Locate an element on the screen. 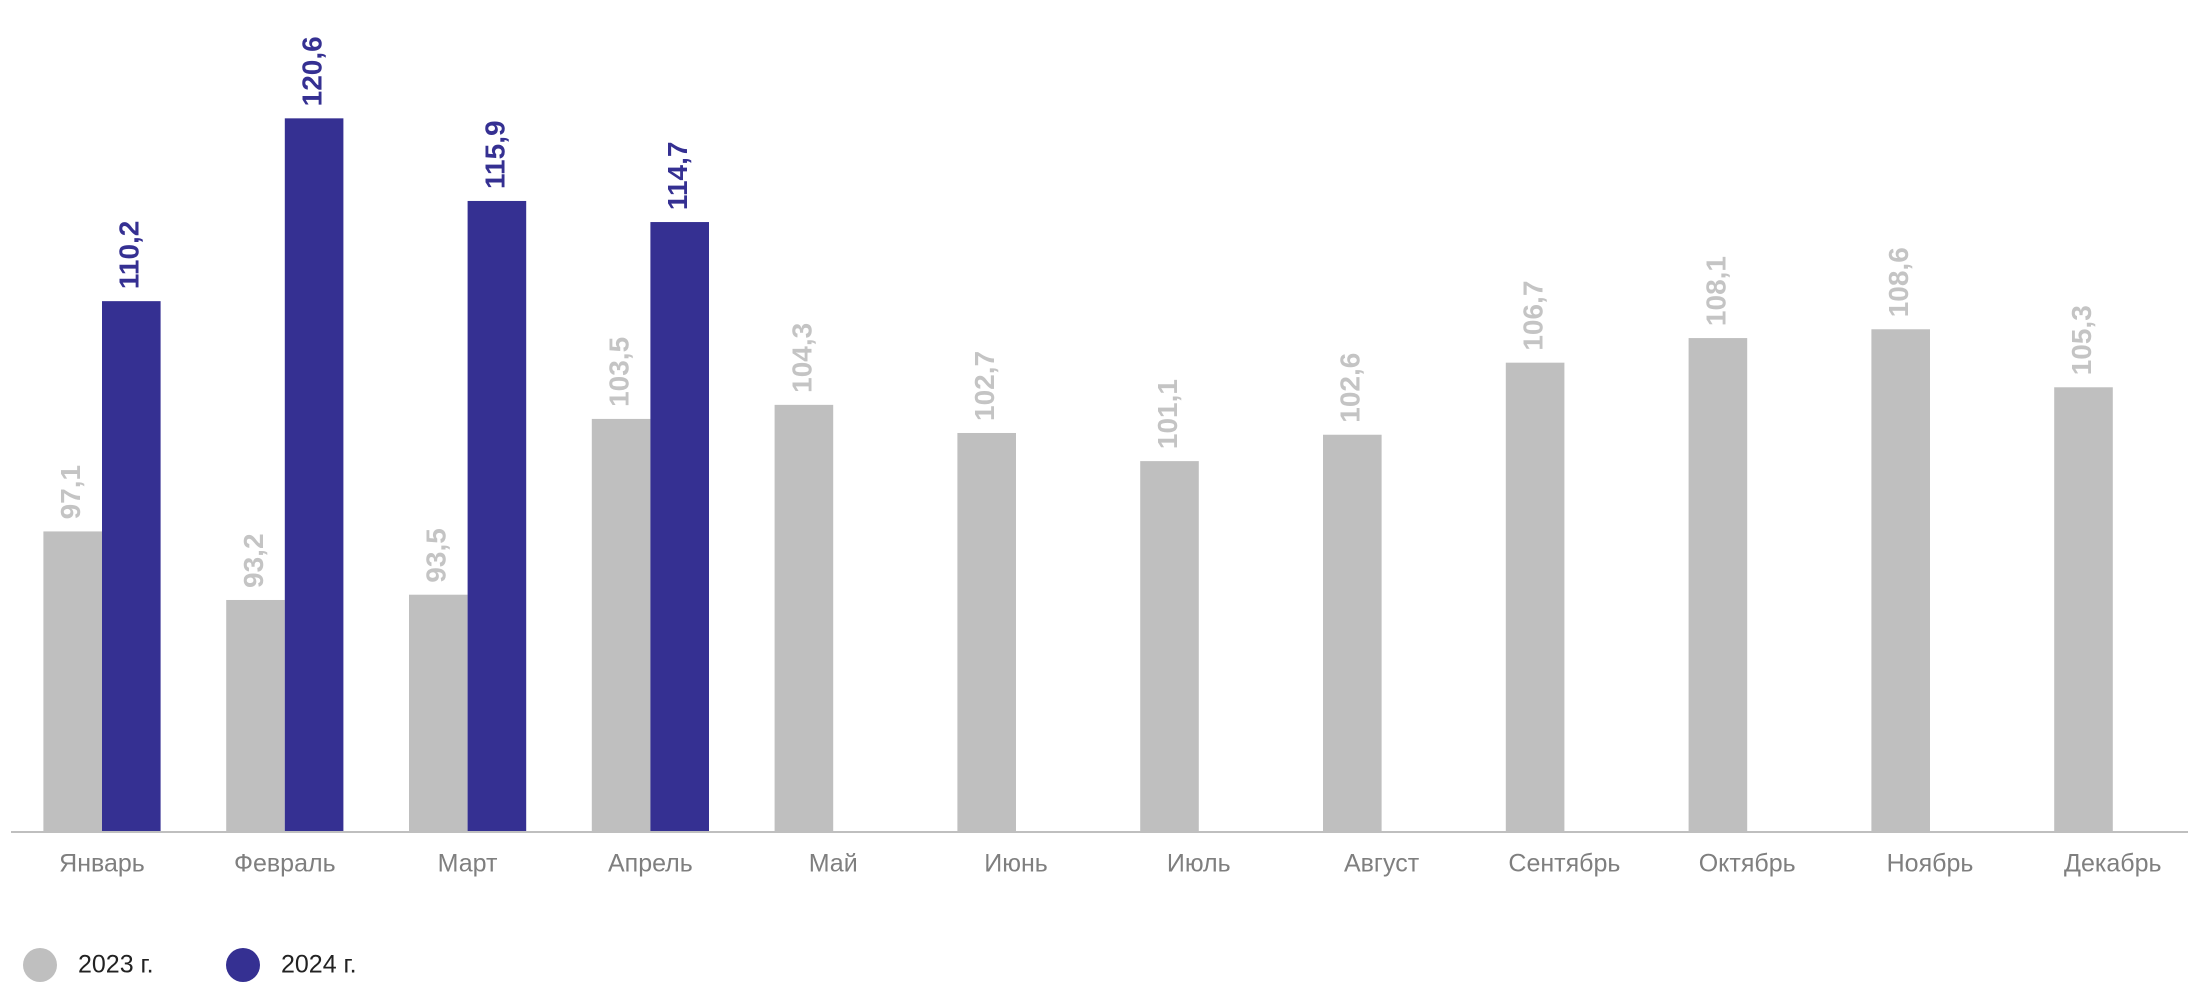 Image resolution: width=2188 pixels, height=983 pixels. data-label: 101,1 is located at coordinates (1167, 414).